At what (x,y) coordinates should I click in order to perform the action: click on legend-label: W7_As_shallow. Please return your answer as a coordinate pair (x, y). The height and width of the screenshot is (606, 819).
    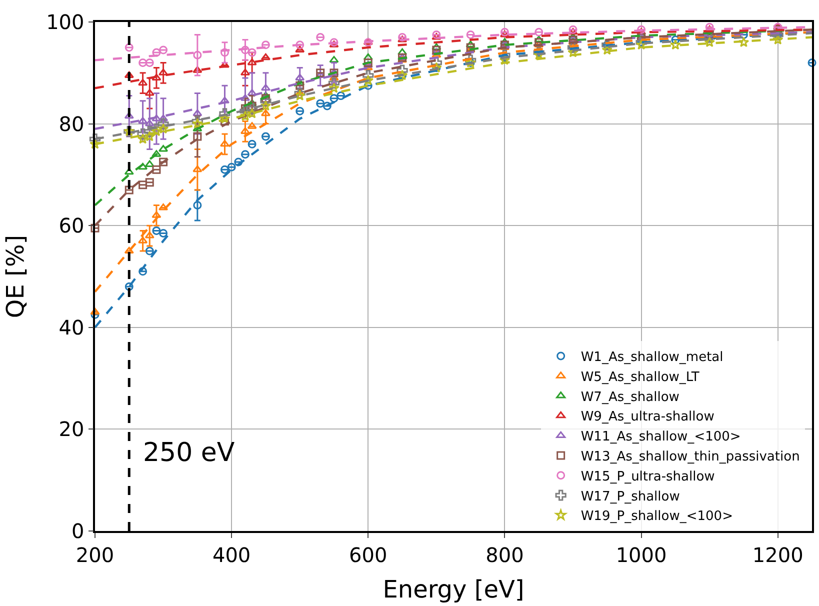
    Looking at the image, I should click on (630, 397).